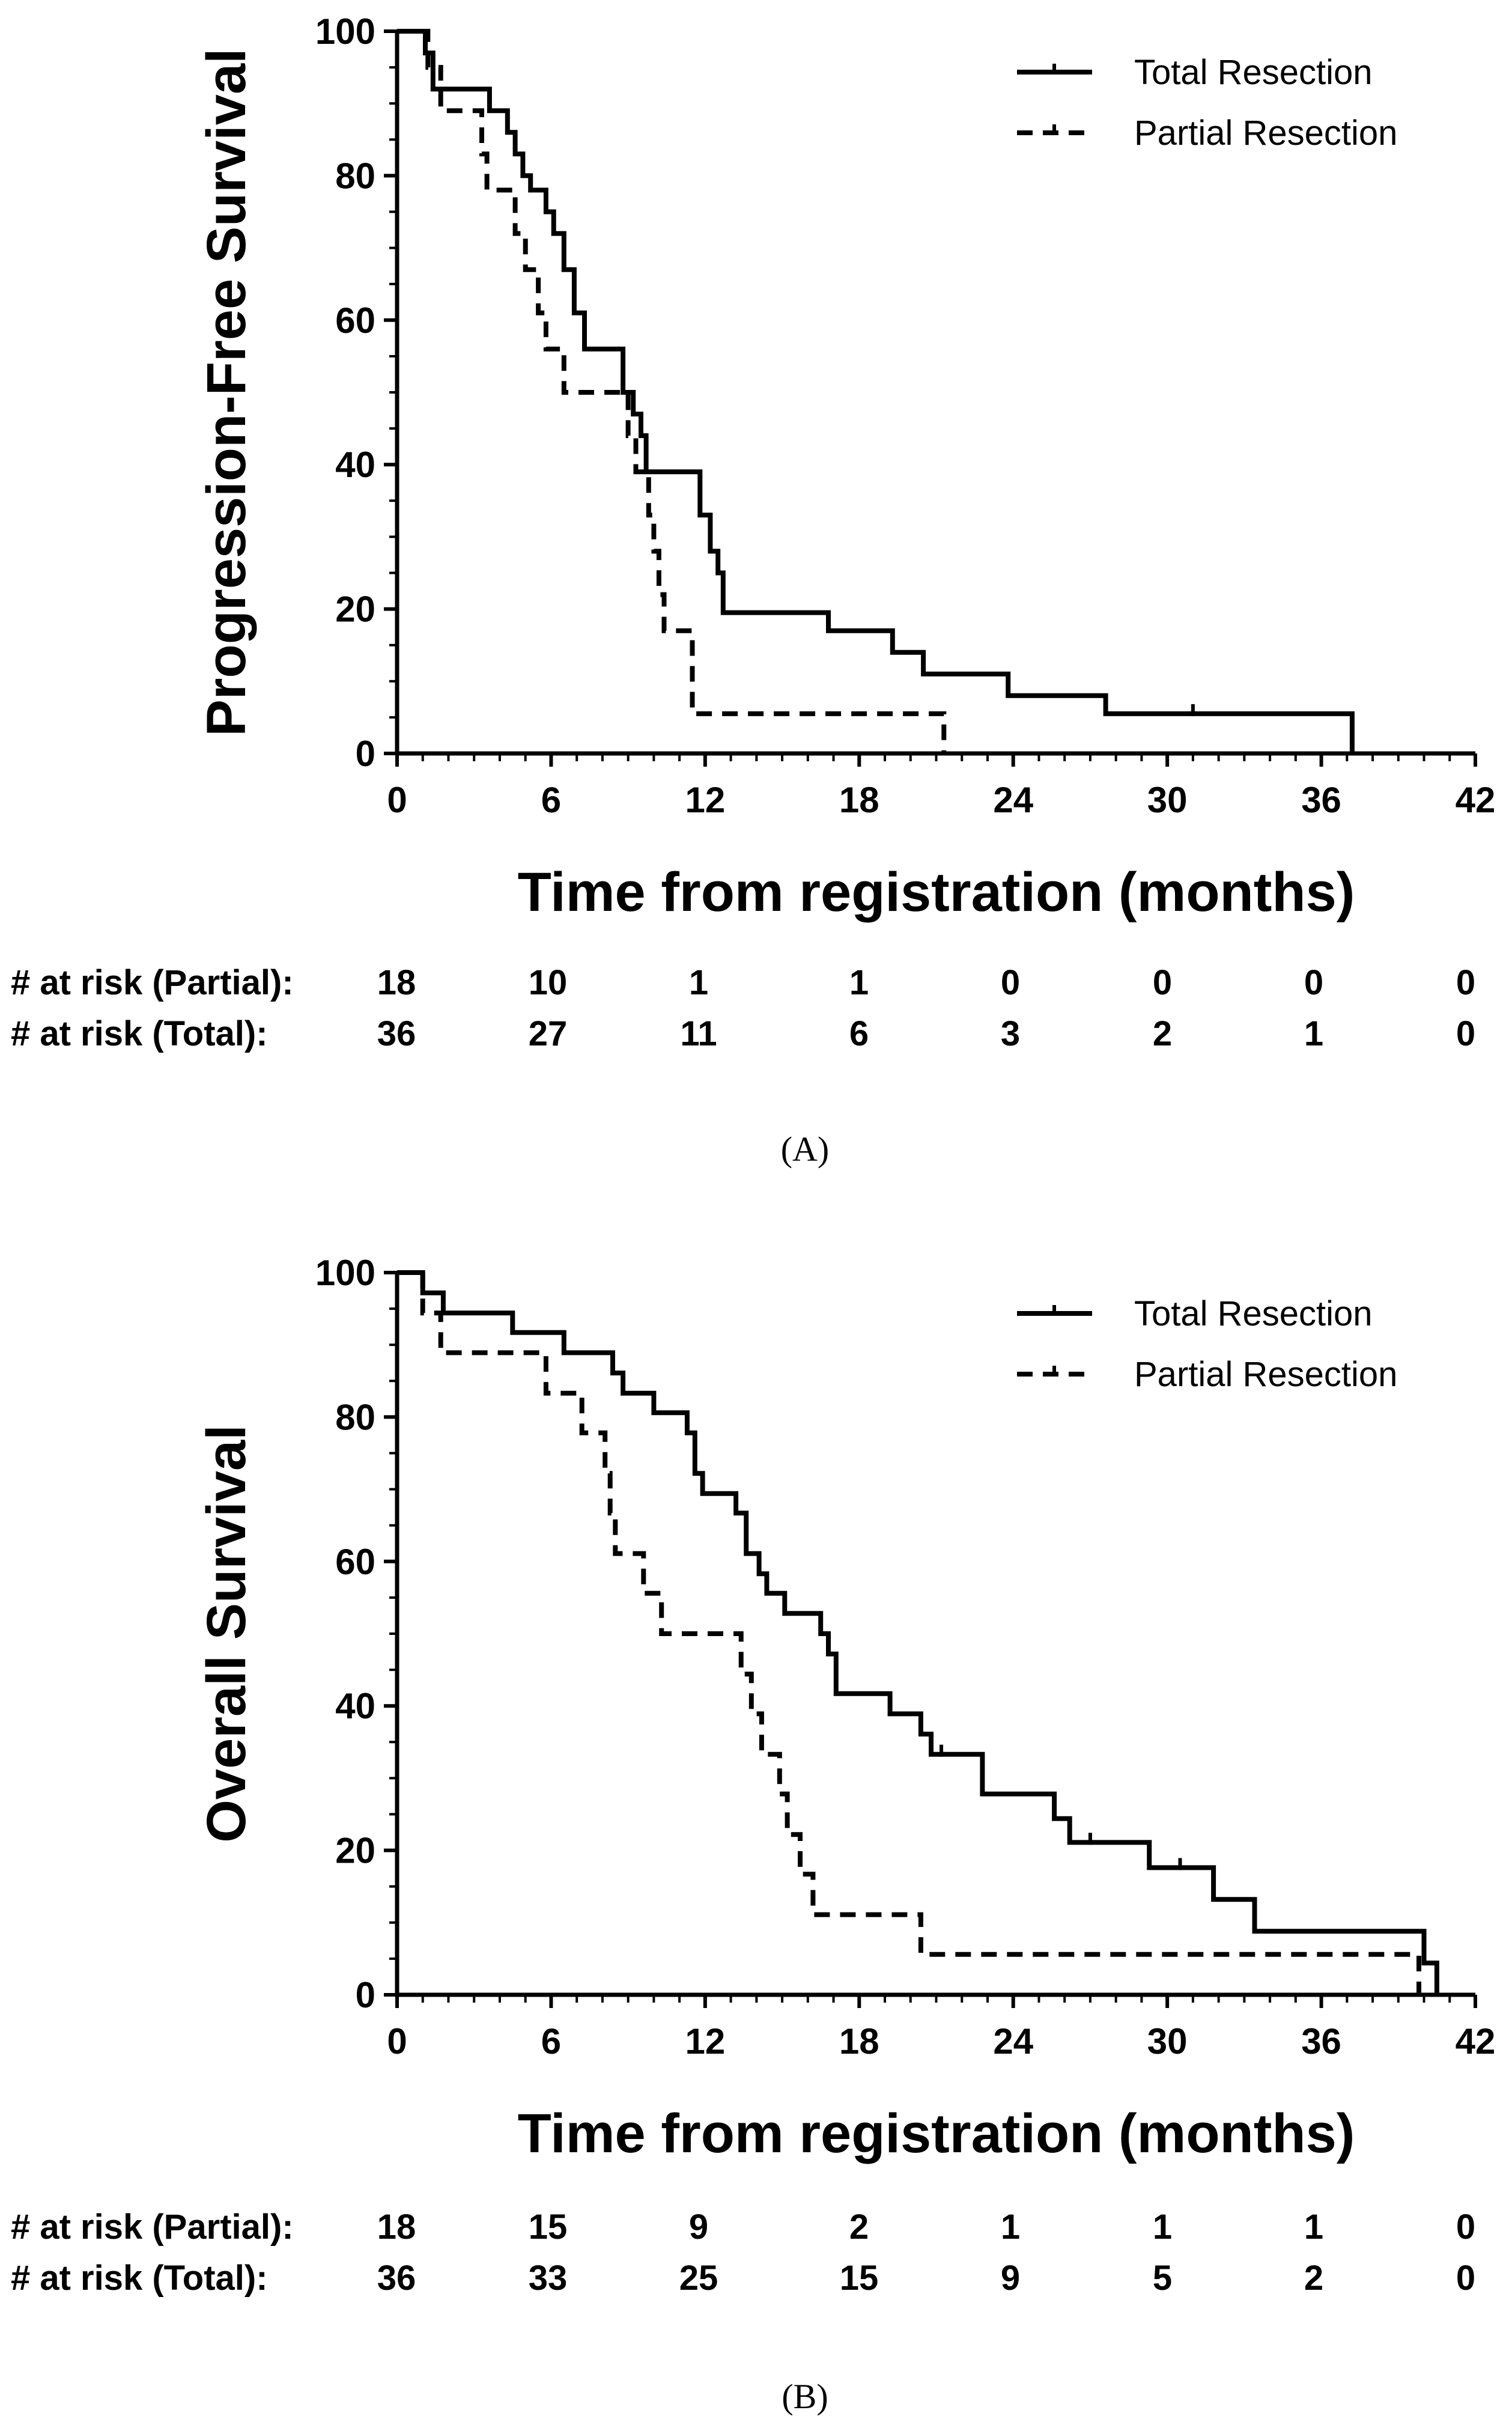 This screenshot has width=1512, height=2428. Describe the element at coordinates (698, 2278) in the screenshot. I see `risk-count: 25` at that location.